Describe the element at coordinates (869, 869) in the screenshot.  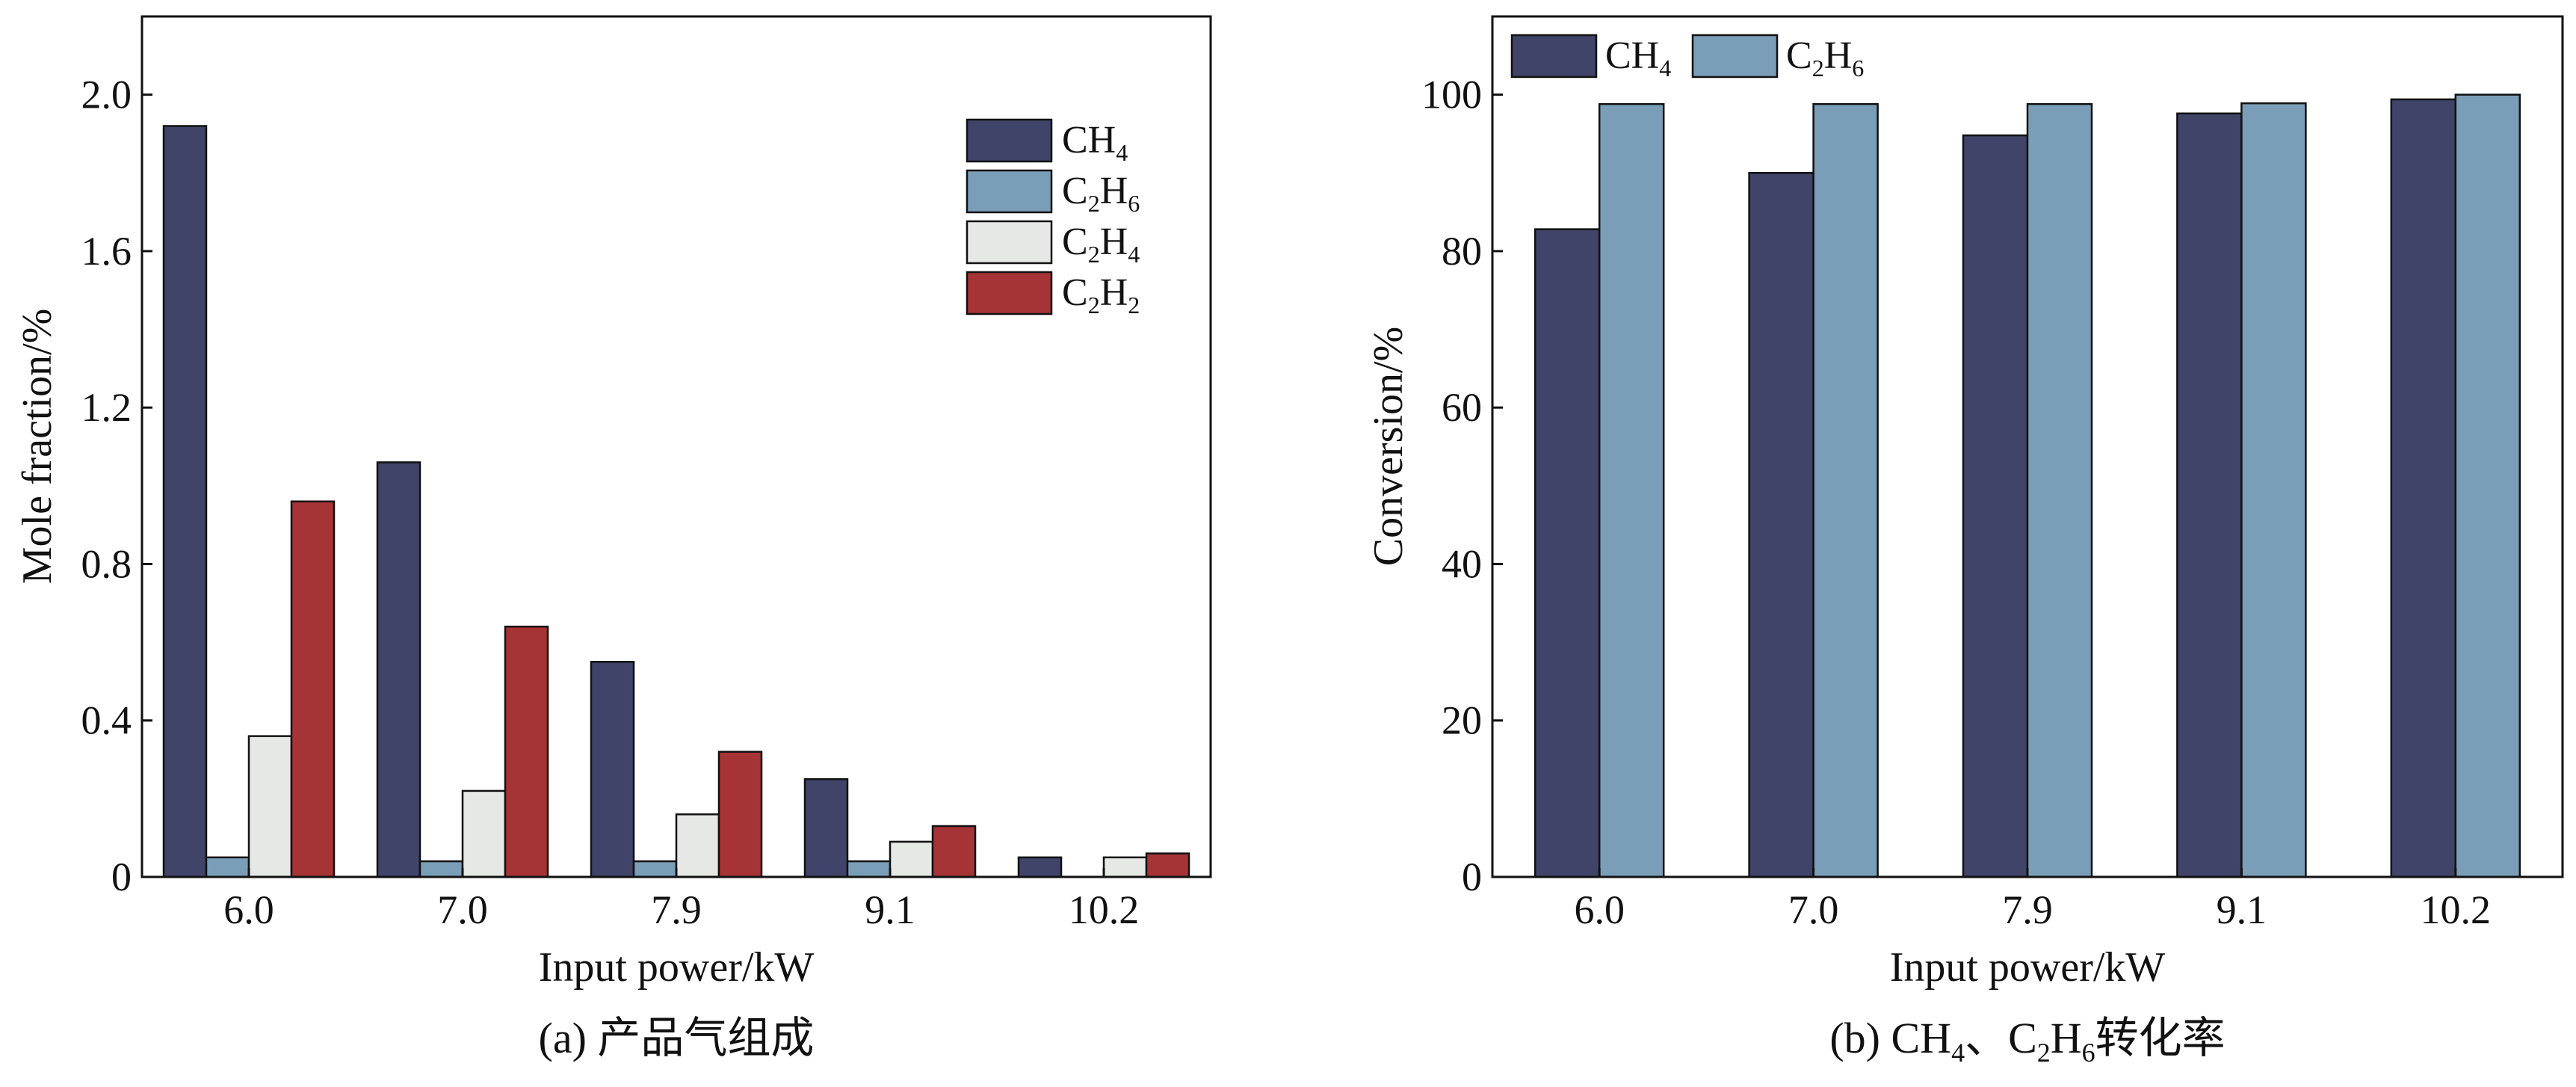
I see `chart-a-bar-C2H6-9.1` at that location.